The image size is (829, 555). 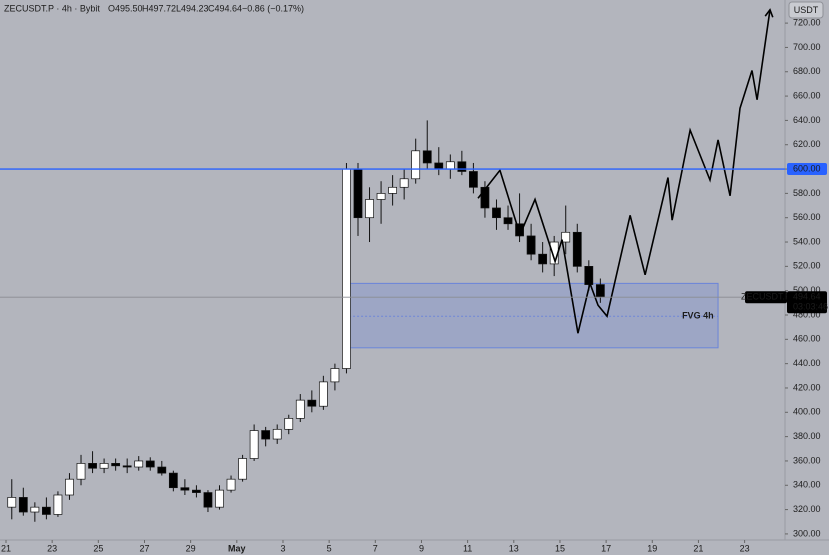 What do you see at coordinates (807, 266) in the screenshot?
I see `y-tick-label: 520.00` at bounding box center [807, 266].